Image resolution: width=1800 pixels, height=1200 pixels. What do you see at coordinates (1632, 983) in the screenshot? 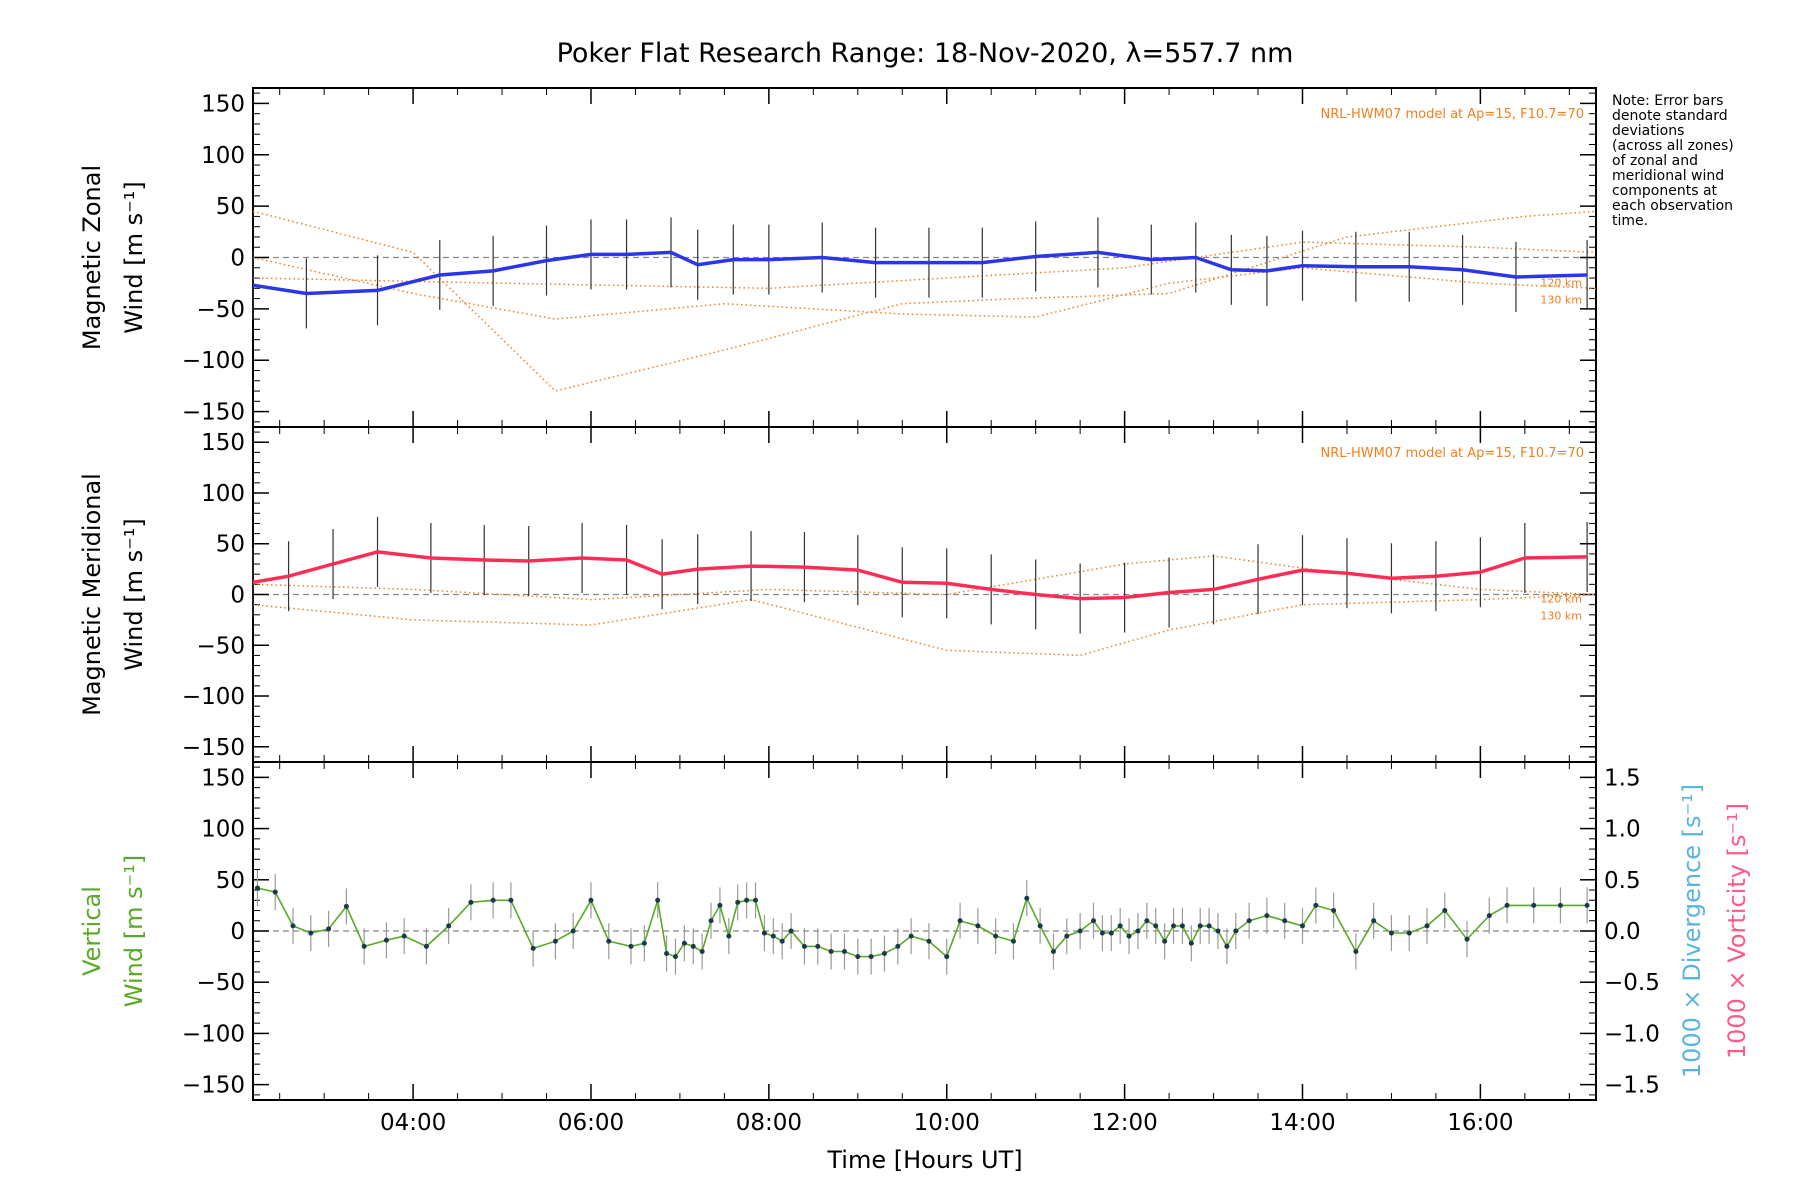
I see `right-tick-label: −0.5` at bounding box center [1632, 983].